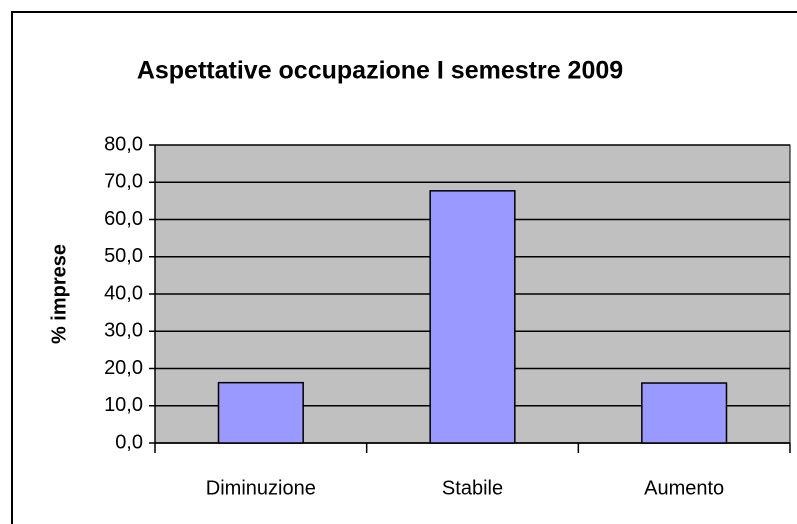  I want to click on y-tick-label: 60,0, so click(123, 219).